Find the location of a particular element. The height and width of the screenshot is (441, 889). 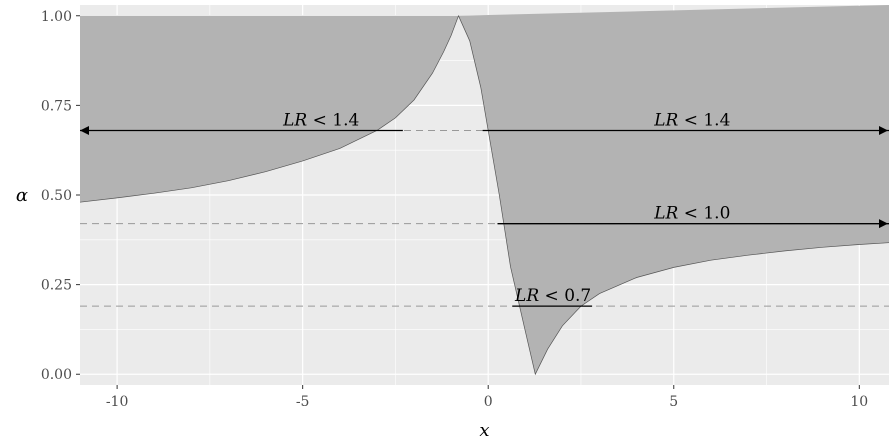

annotation-label: LR < 0.7 is located at coordinates (552, 296).